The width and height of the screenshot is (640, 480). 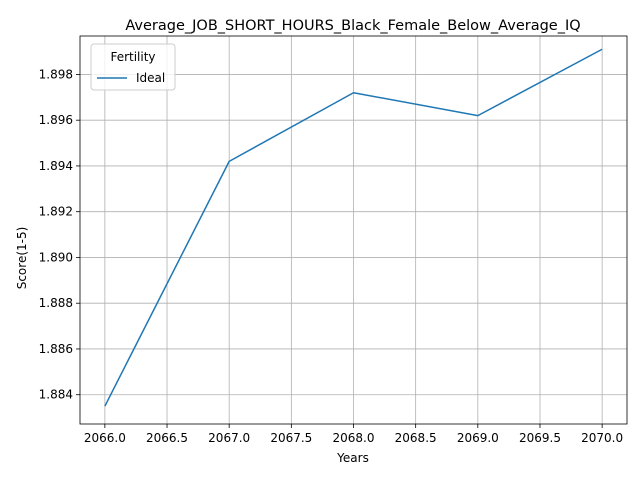 I want to click on x-tick-label: 2068.0, so click(x=354, y=438).